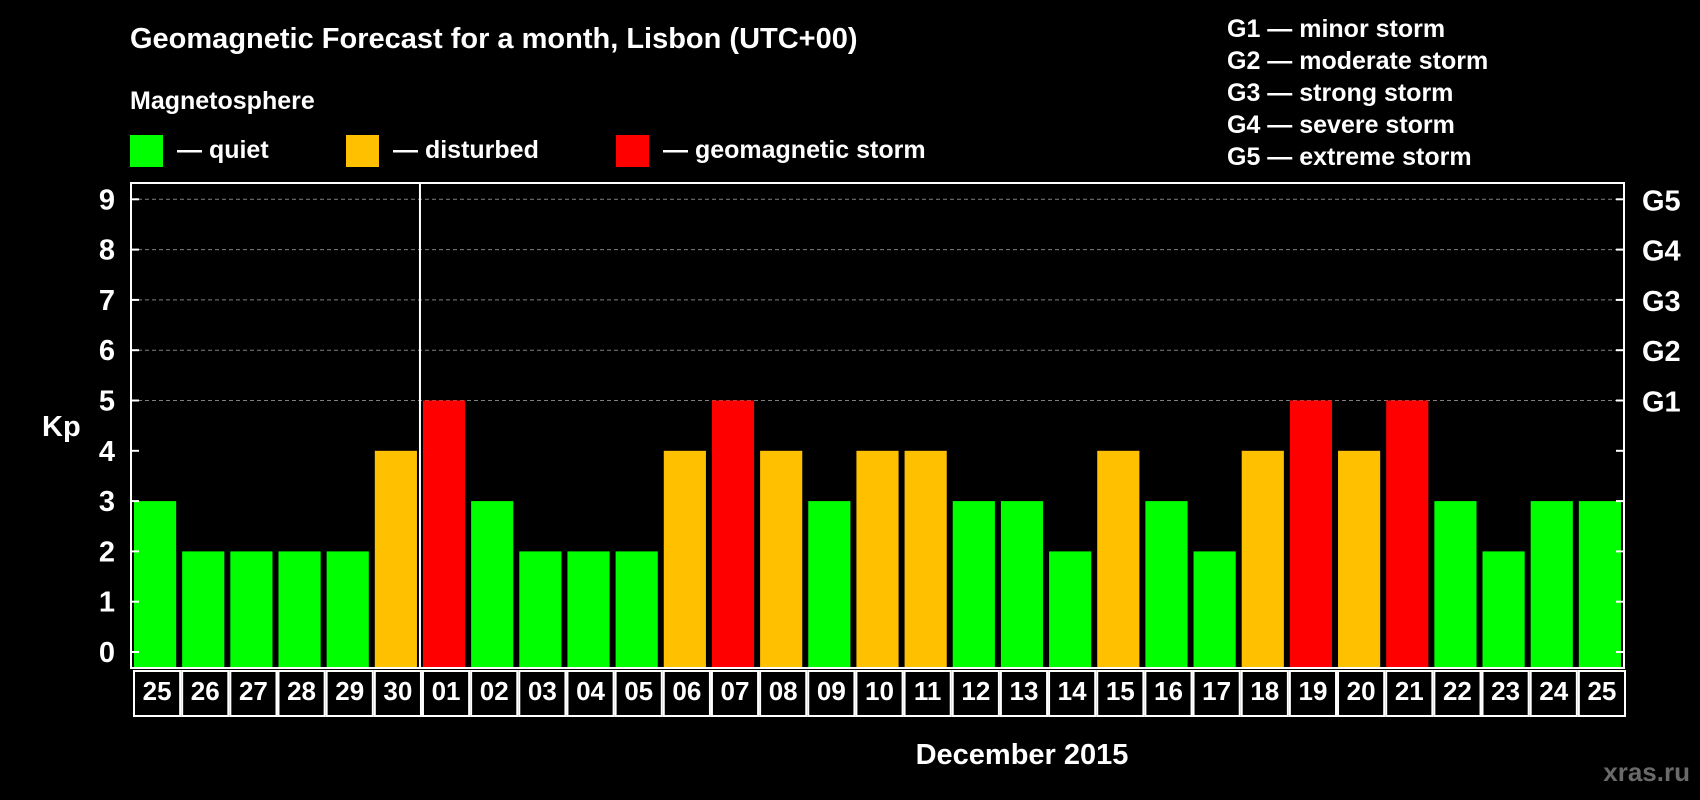 The width and height of the screenshot is (1700, 800). I want to click on storm-scale-g1: G1 — minor storm, so click(1336, 29).